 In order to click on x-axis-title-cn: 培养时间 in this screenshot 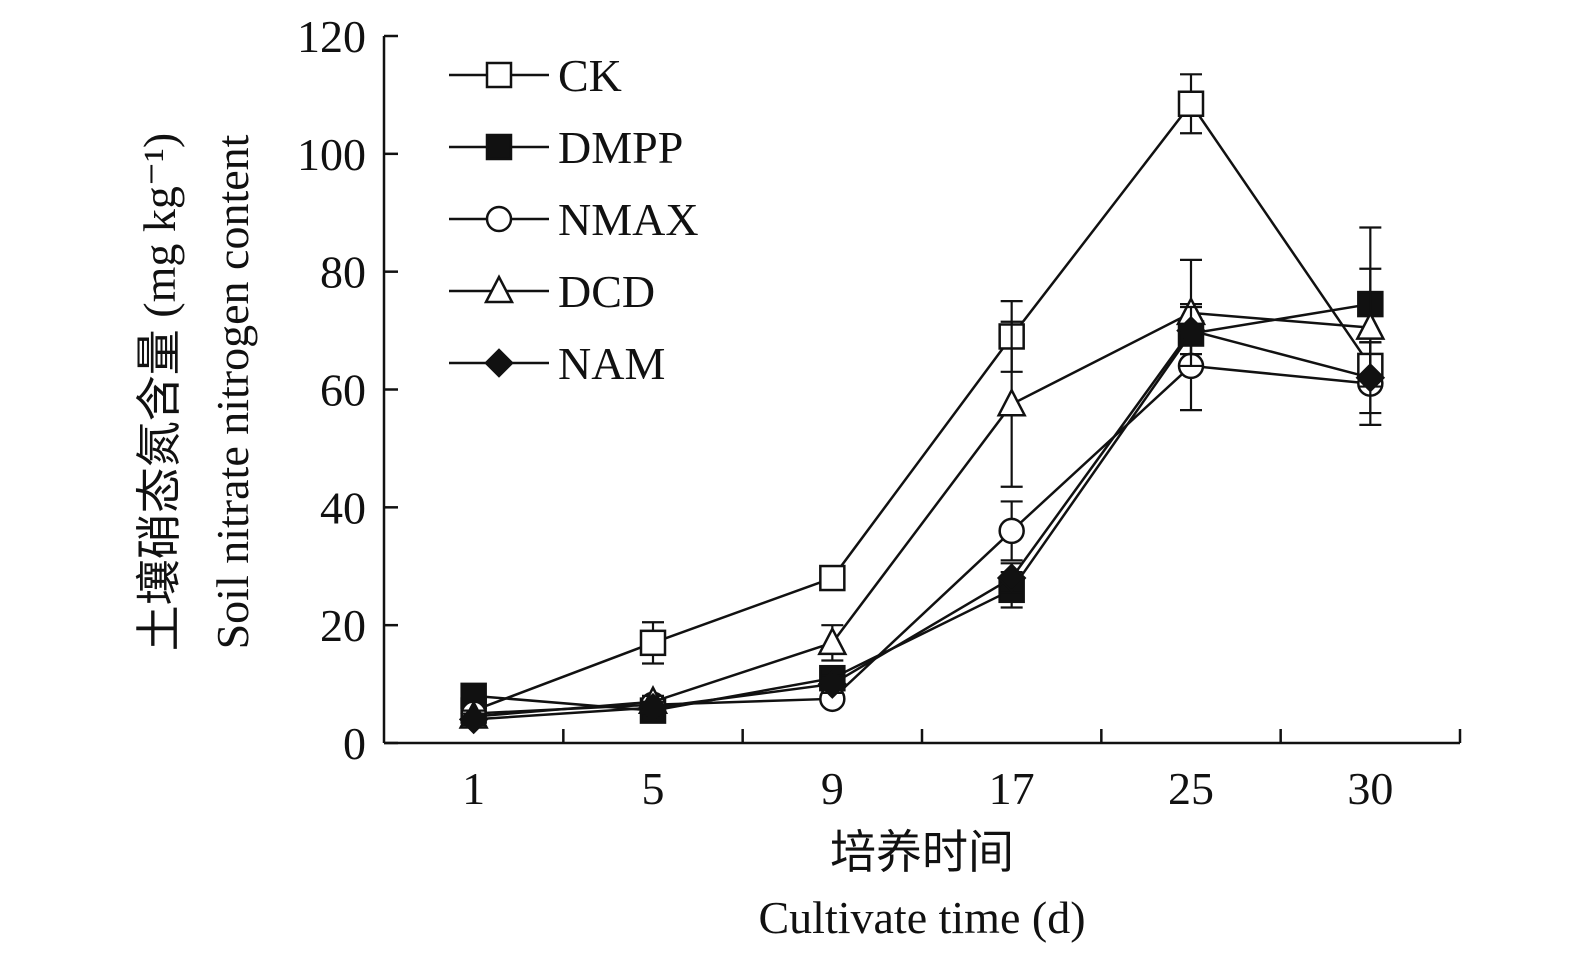, I will do `click(922, 852)`.